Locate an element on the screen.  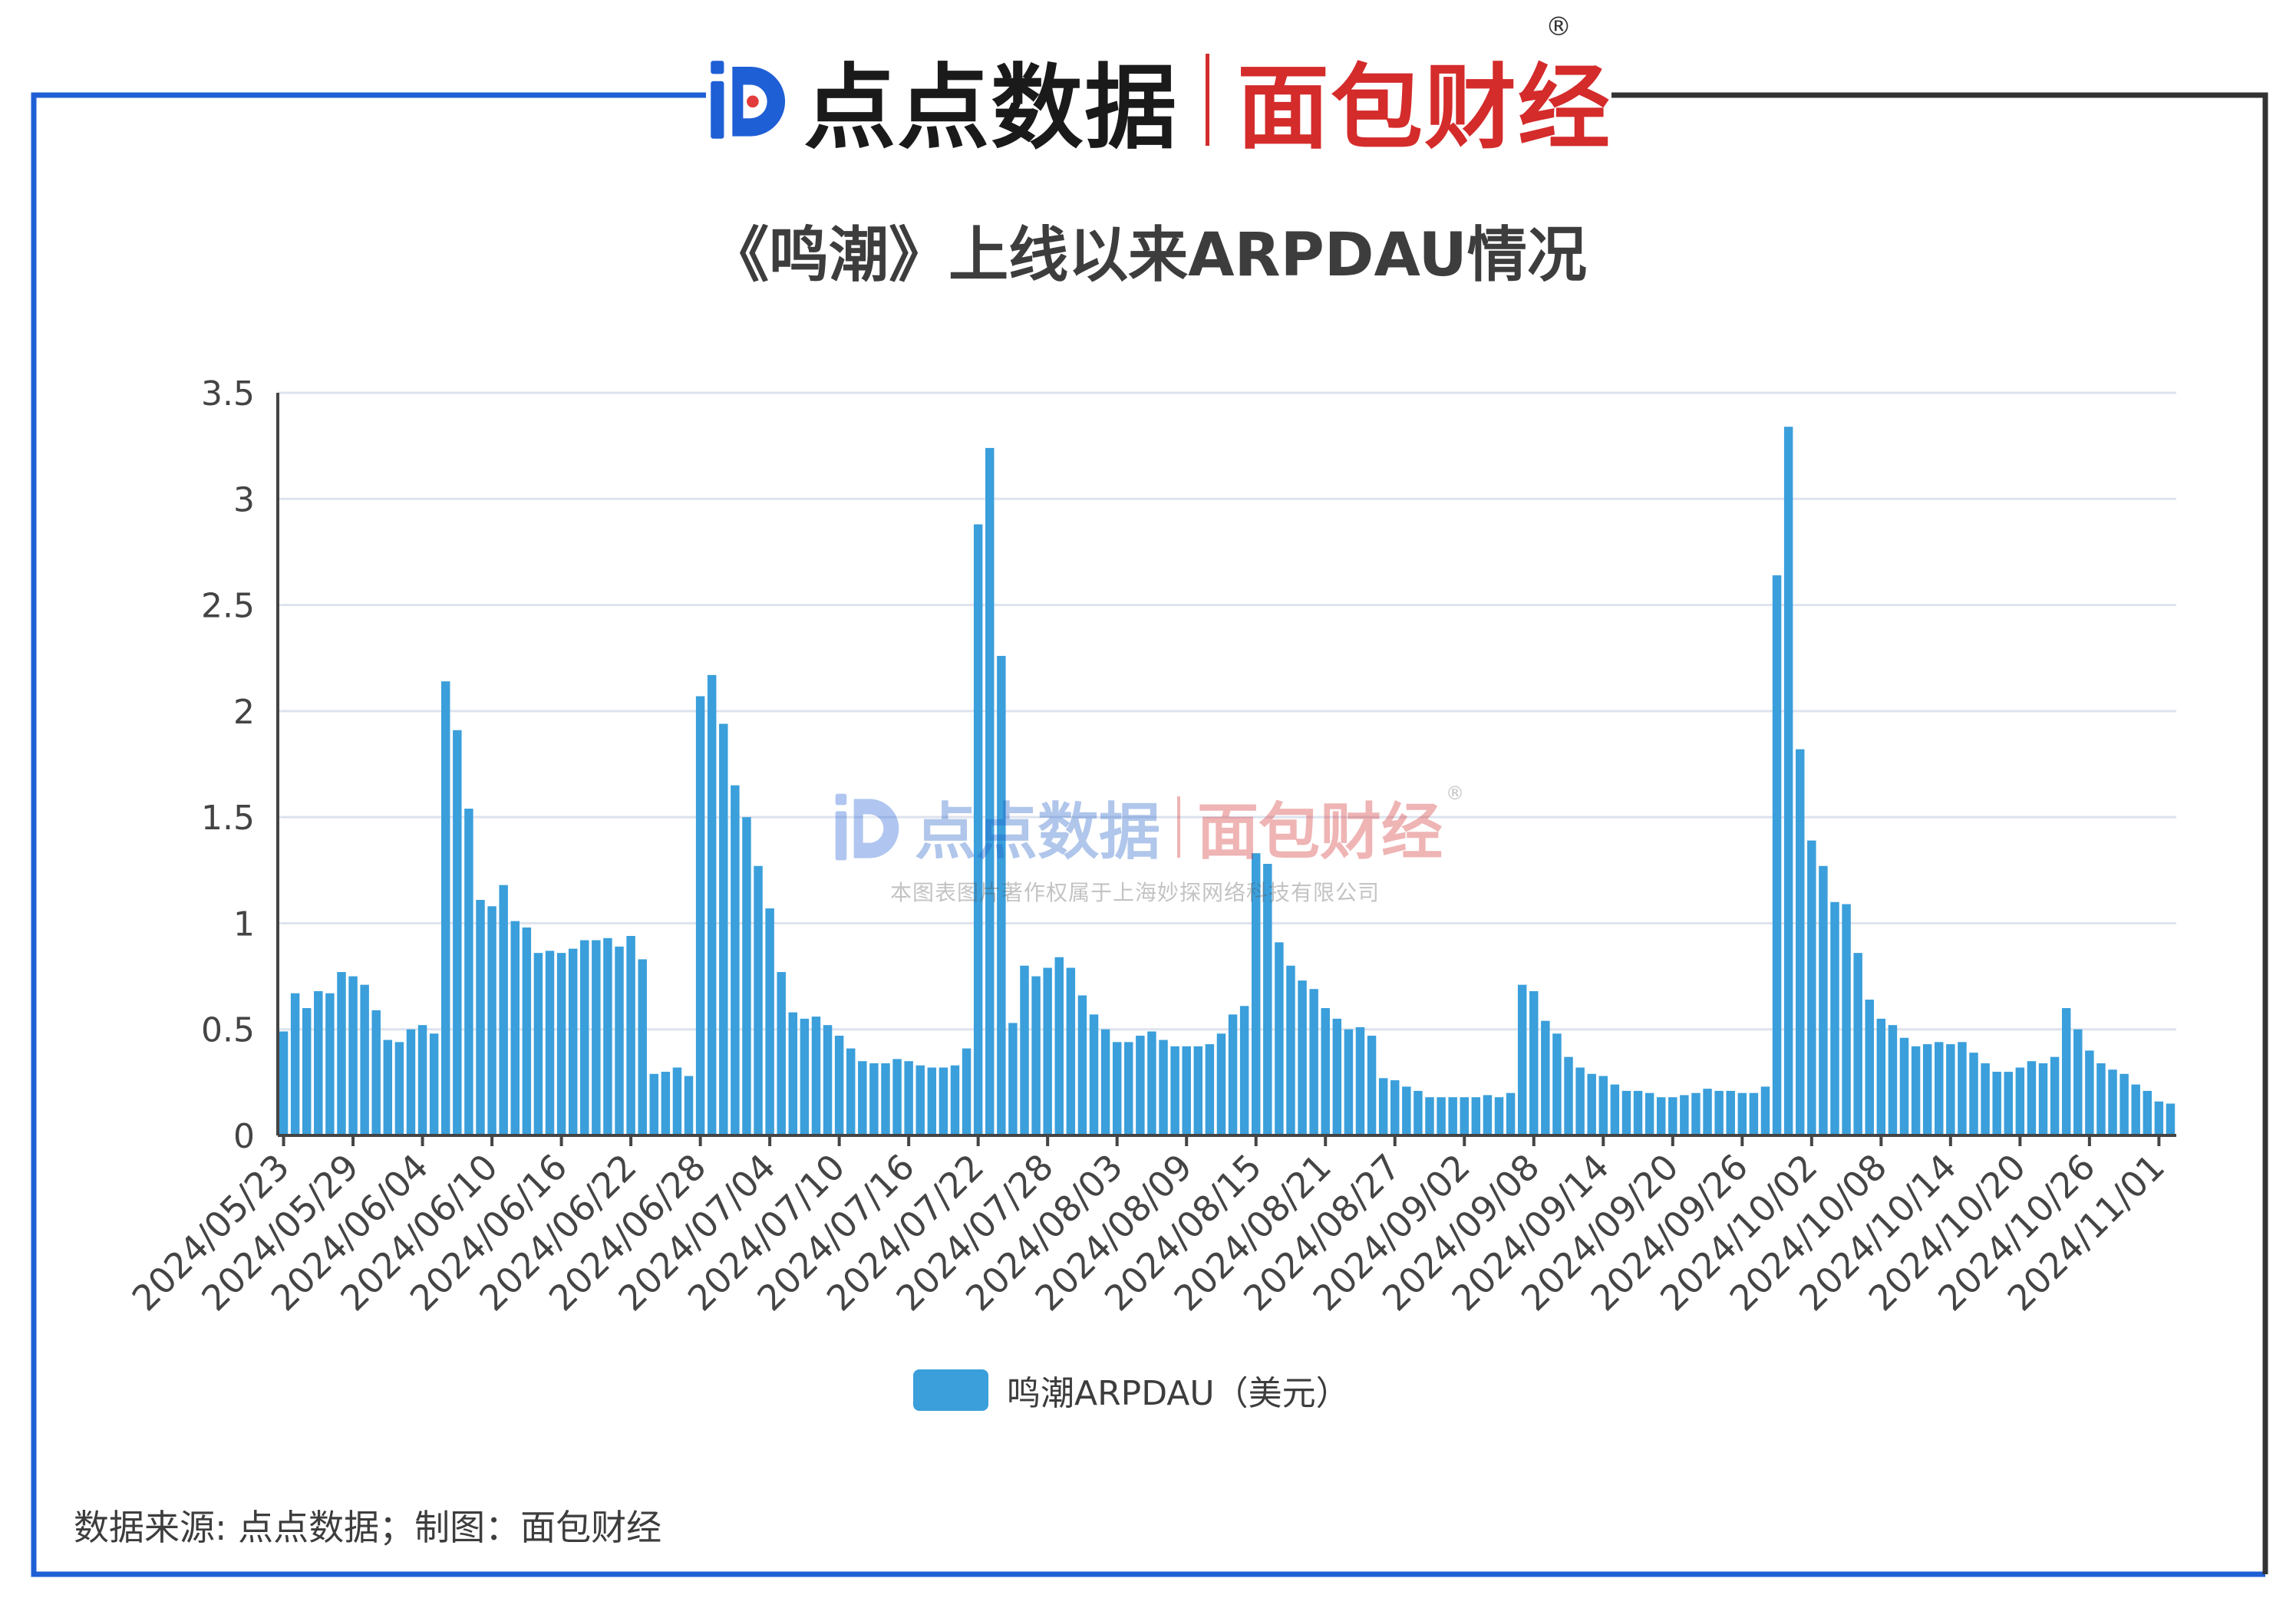
diandian-logo-icon is located at coordinates (748, 100).